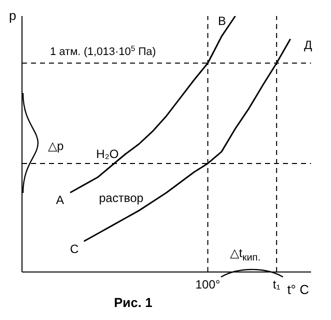 The width and height of the screenshot is (331, 320). Describe the element at coordinates (133, 302) in the screenshot. I see `text: Рис. 1` at that location.